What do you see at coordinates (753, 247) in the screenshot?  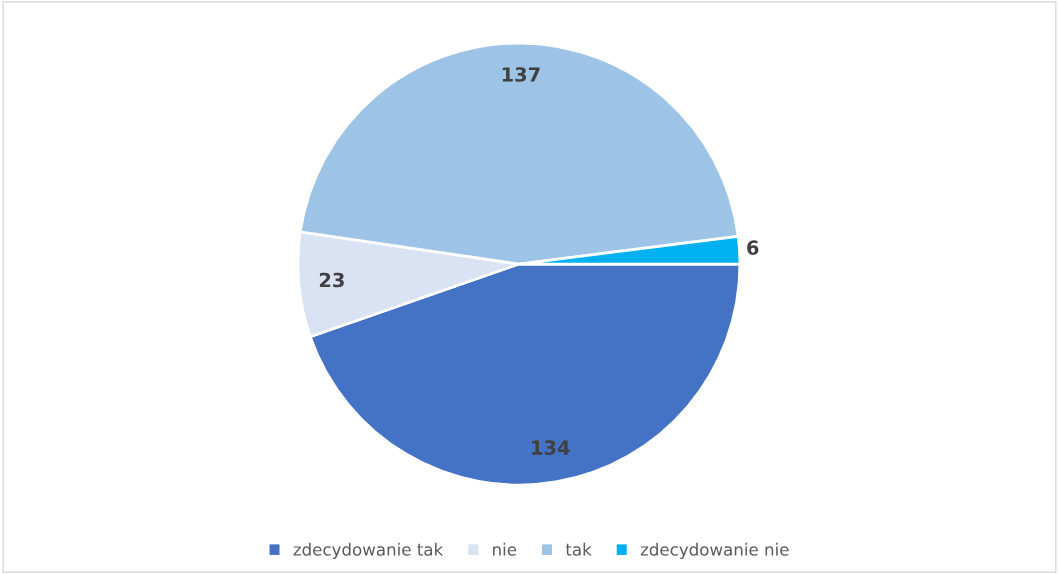 I see `data-label: 6` at bounding box center [753, 247].